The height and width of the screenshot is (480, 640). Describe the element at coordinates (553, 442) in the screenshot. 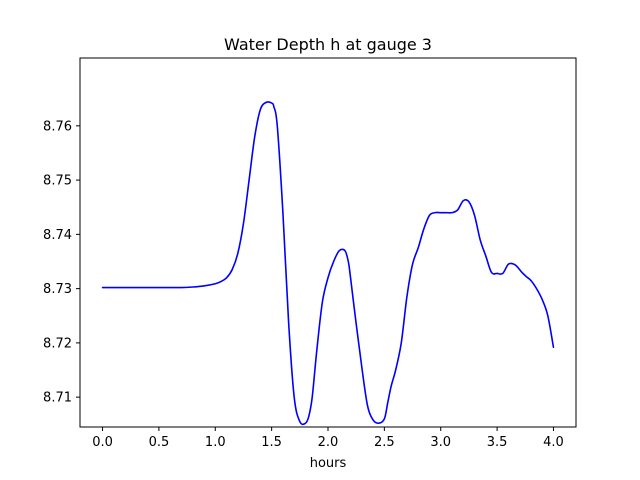

I see `x-tick-label: 4.0` at that location.